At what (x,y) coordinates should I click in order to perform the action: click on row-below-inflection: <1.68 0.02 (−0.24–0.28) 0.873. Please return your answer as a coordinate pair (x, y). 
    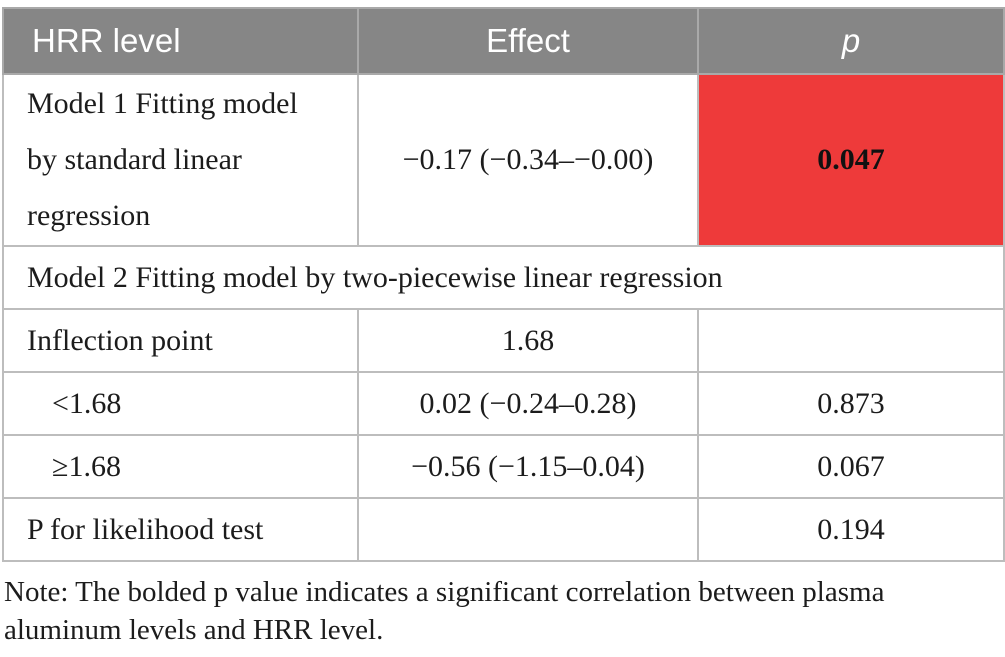
    Looking at the image, I should click on (503, 403).